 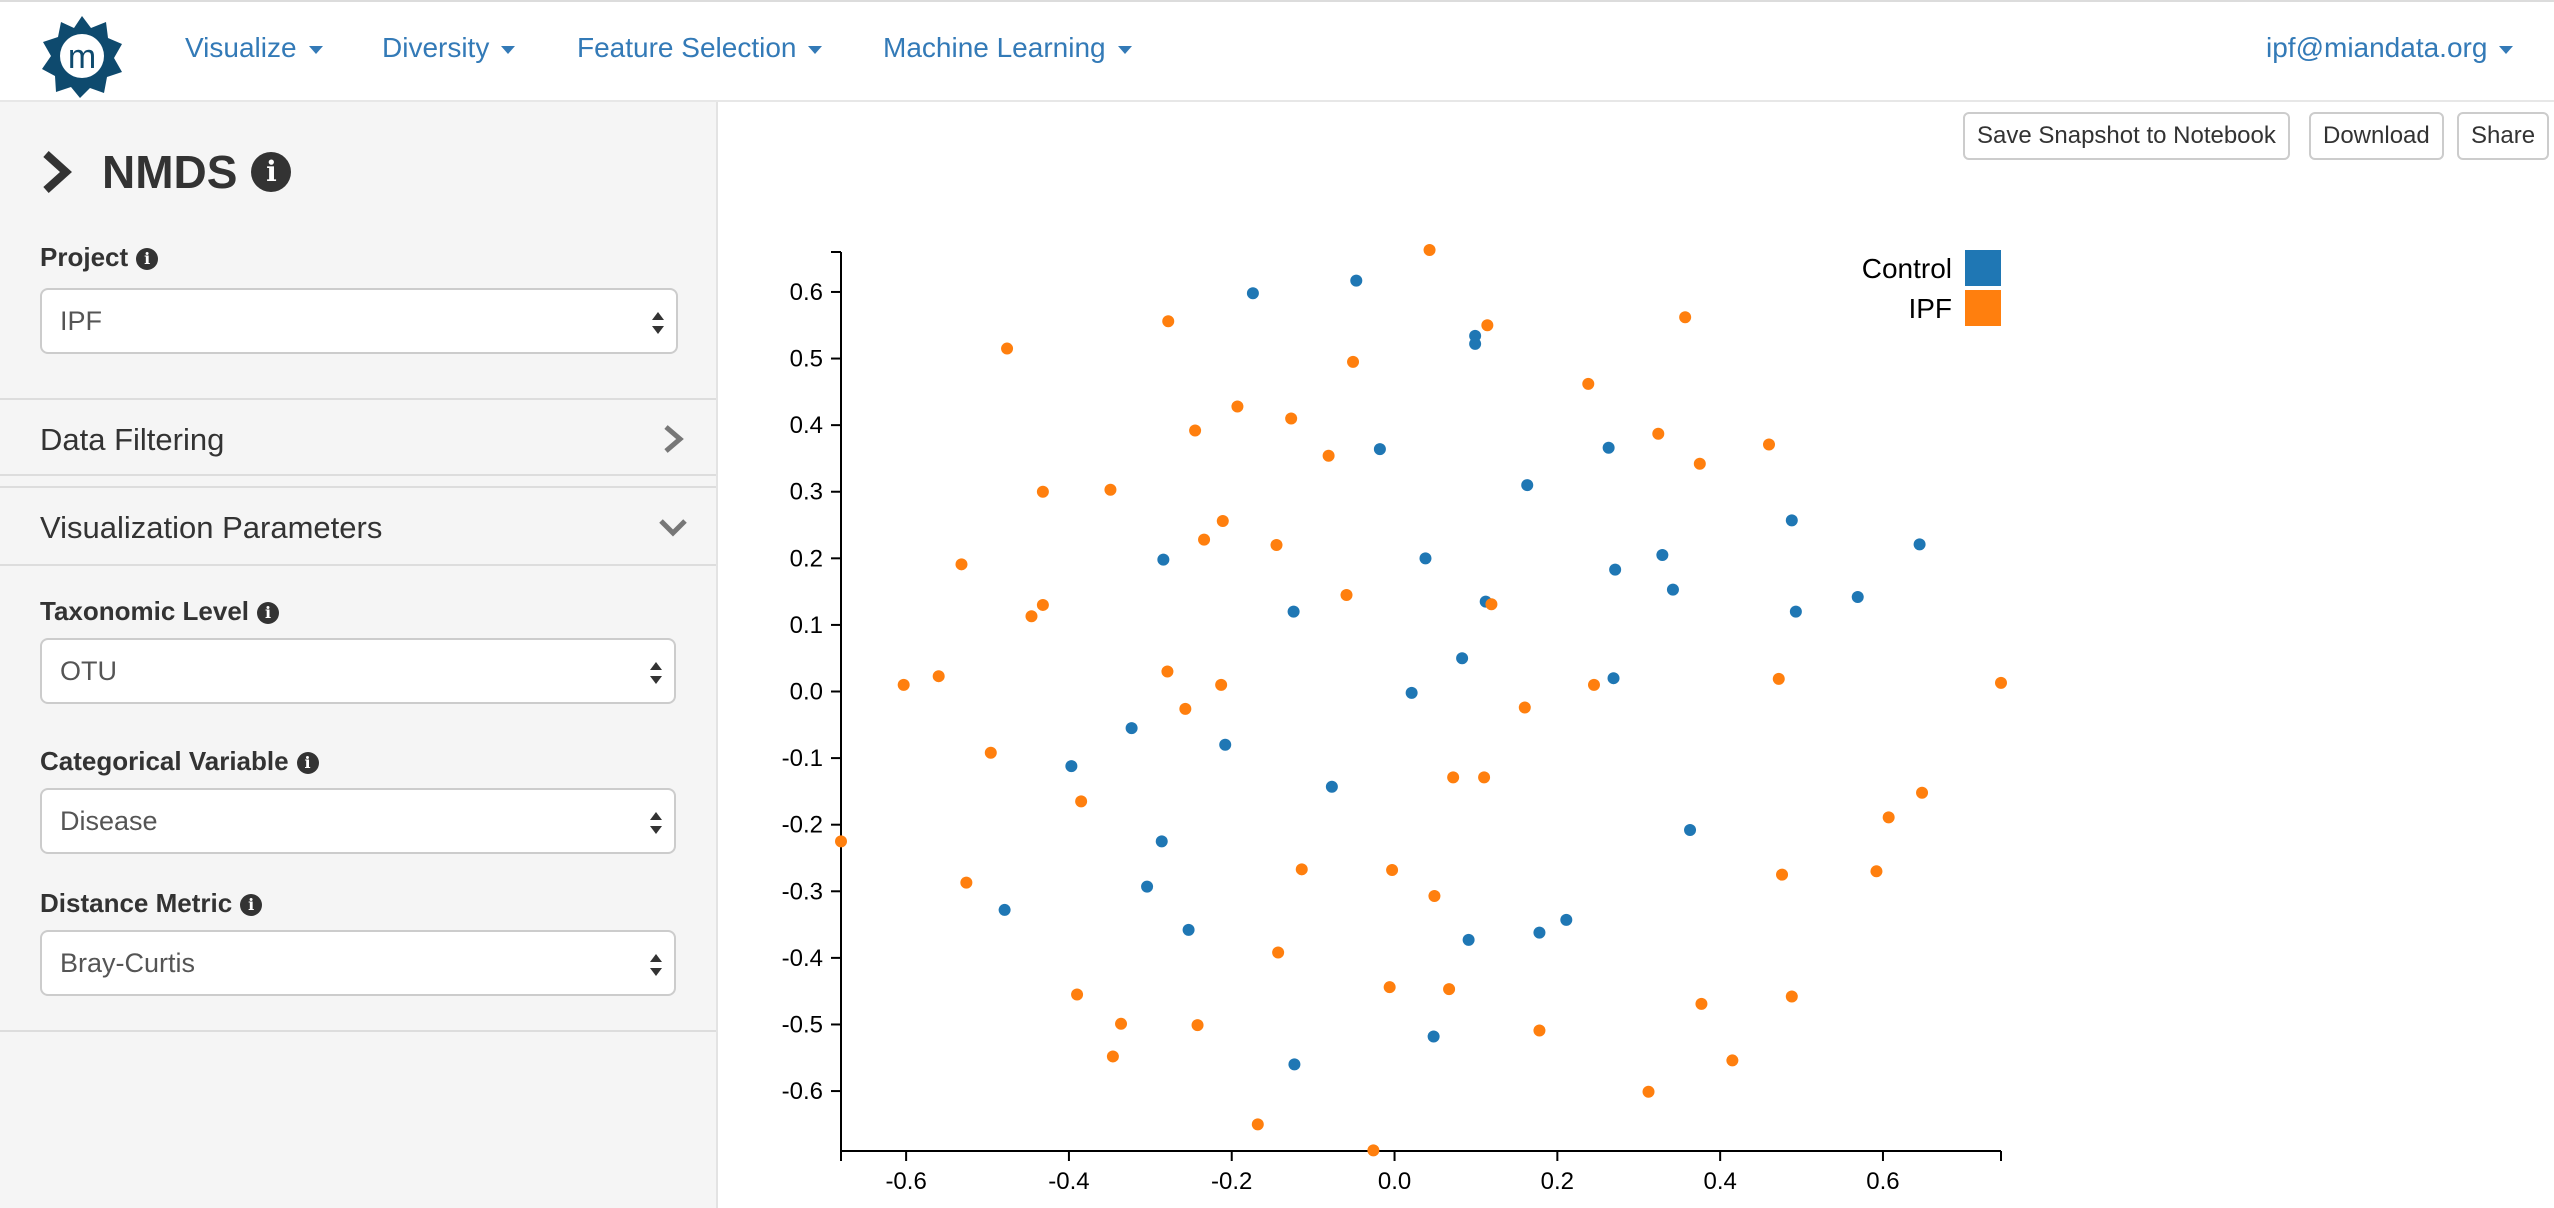 I want to click on chevron-down-icon, so click(x=673, y=528).